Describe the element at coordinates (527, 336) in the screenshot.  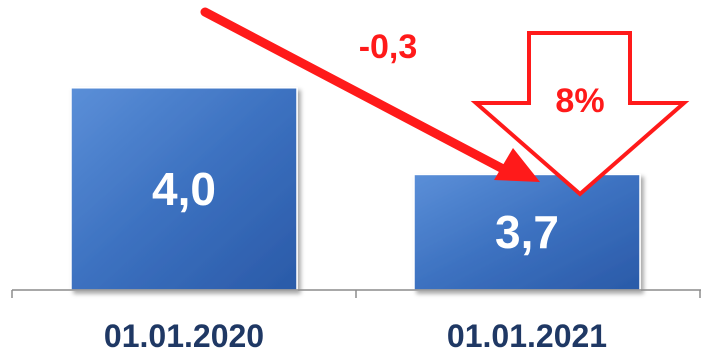
I see `x-tick-label-1: 01.01.2021` at that location.